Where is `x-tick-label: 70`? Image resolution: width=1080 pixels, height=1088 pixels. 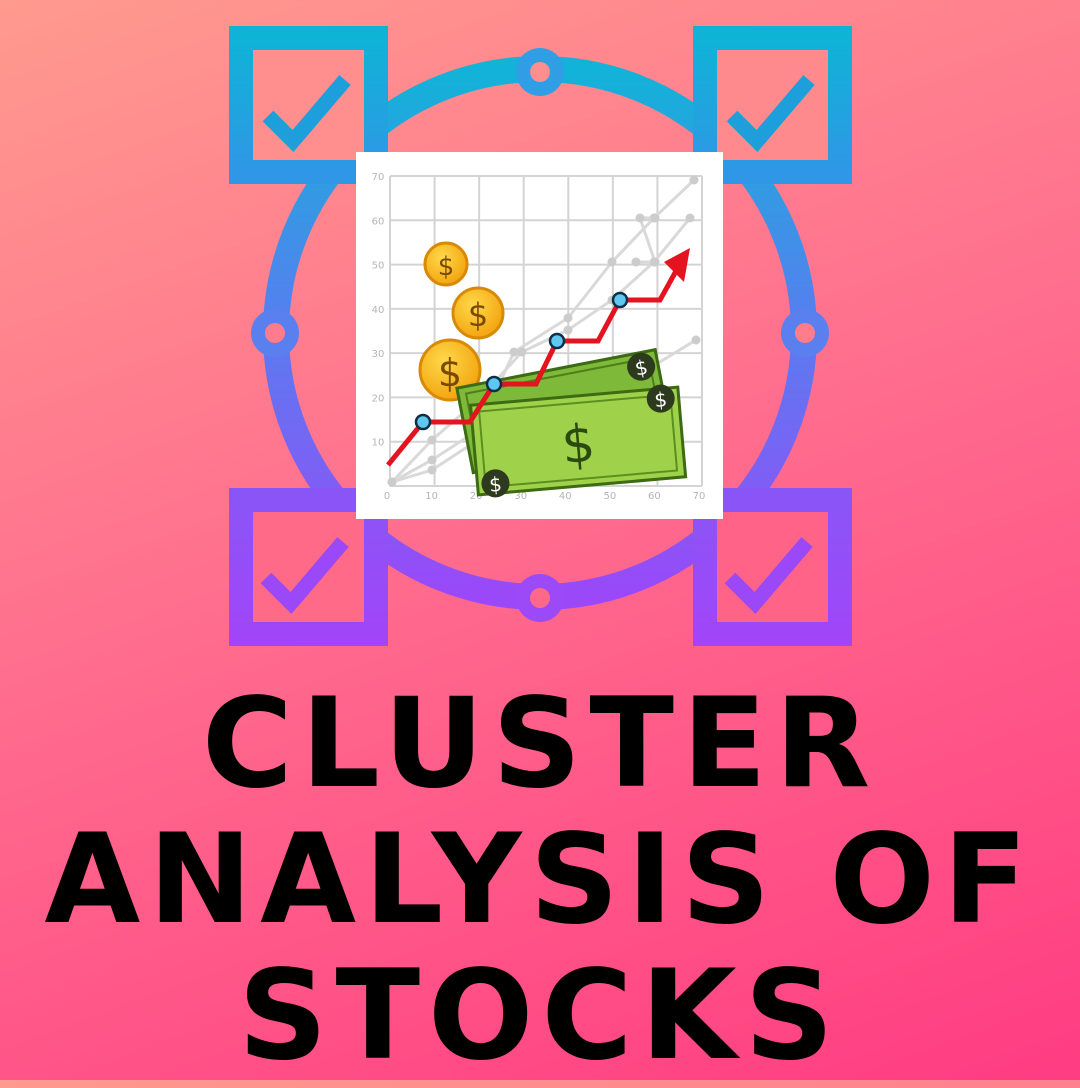
x-tick-label: 70 is located at coordinates (699, 496).